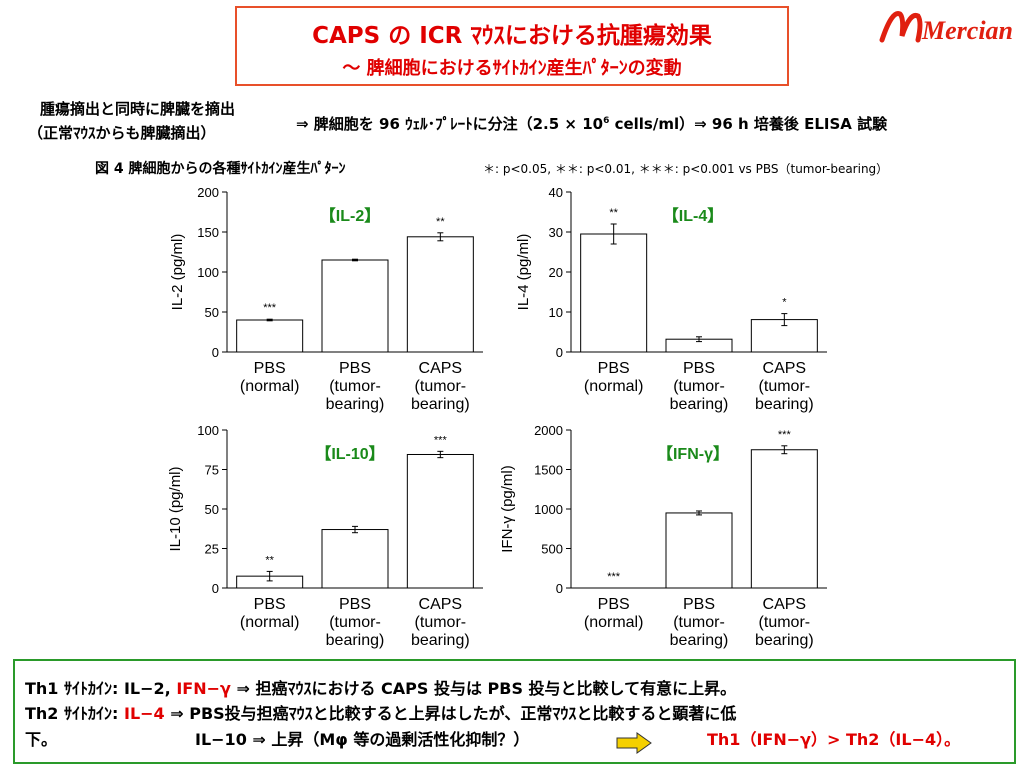 This screenshot has height=768, width=1024. Describe the element at coordinates (350, 216) in the screenshot. I see `chart-title: 【IL-2】` at that location.